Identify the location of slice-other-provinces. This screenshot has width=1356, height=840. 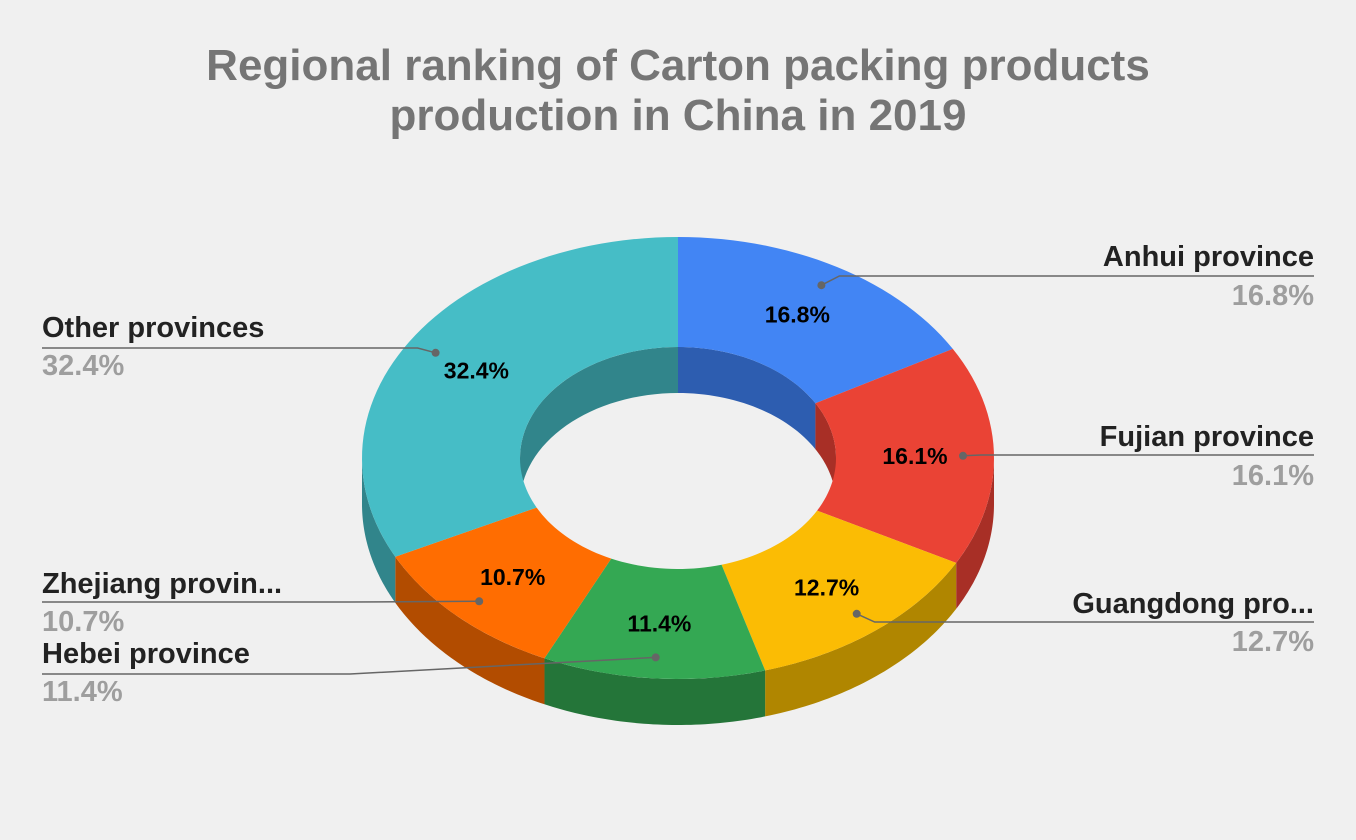
(520, 397).